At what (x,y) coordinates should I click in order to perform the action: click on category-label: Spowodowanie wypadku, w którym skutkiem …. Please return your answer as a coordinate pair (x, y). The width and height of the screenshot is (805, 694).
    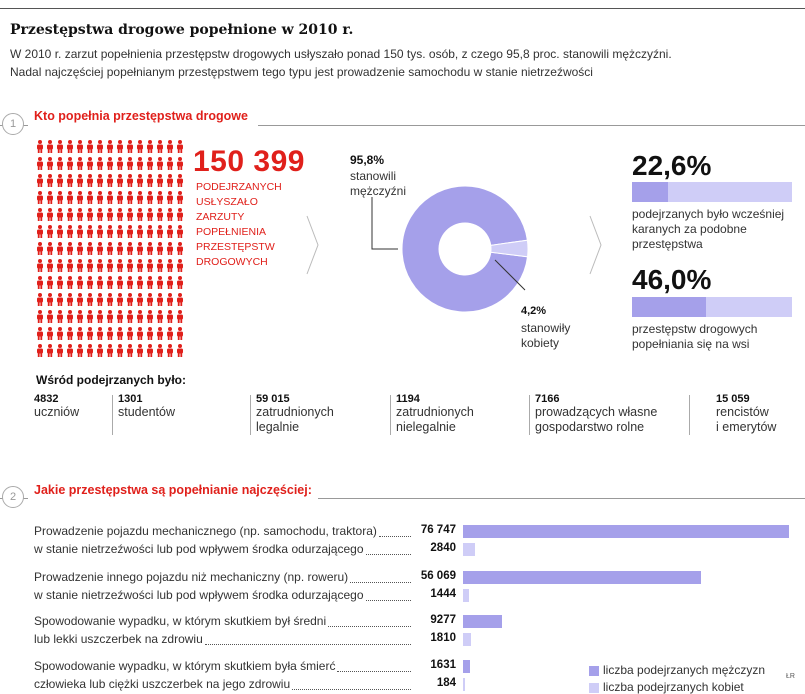
    Looking at the image, I should click on (185, 666).